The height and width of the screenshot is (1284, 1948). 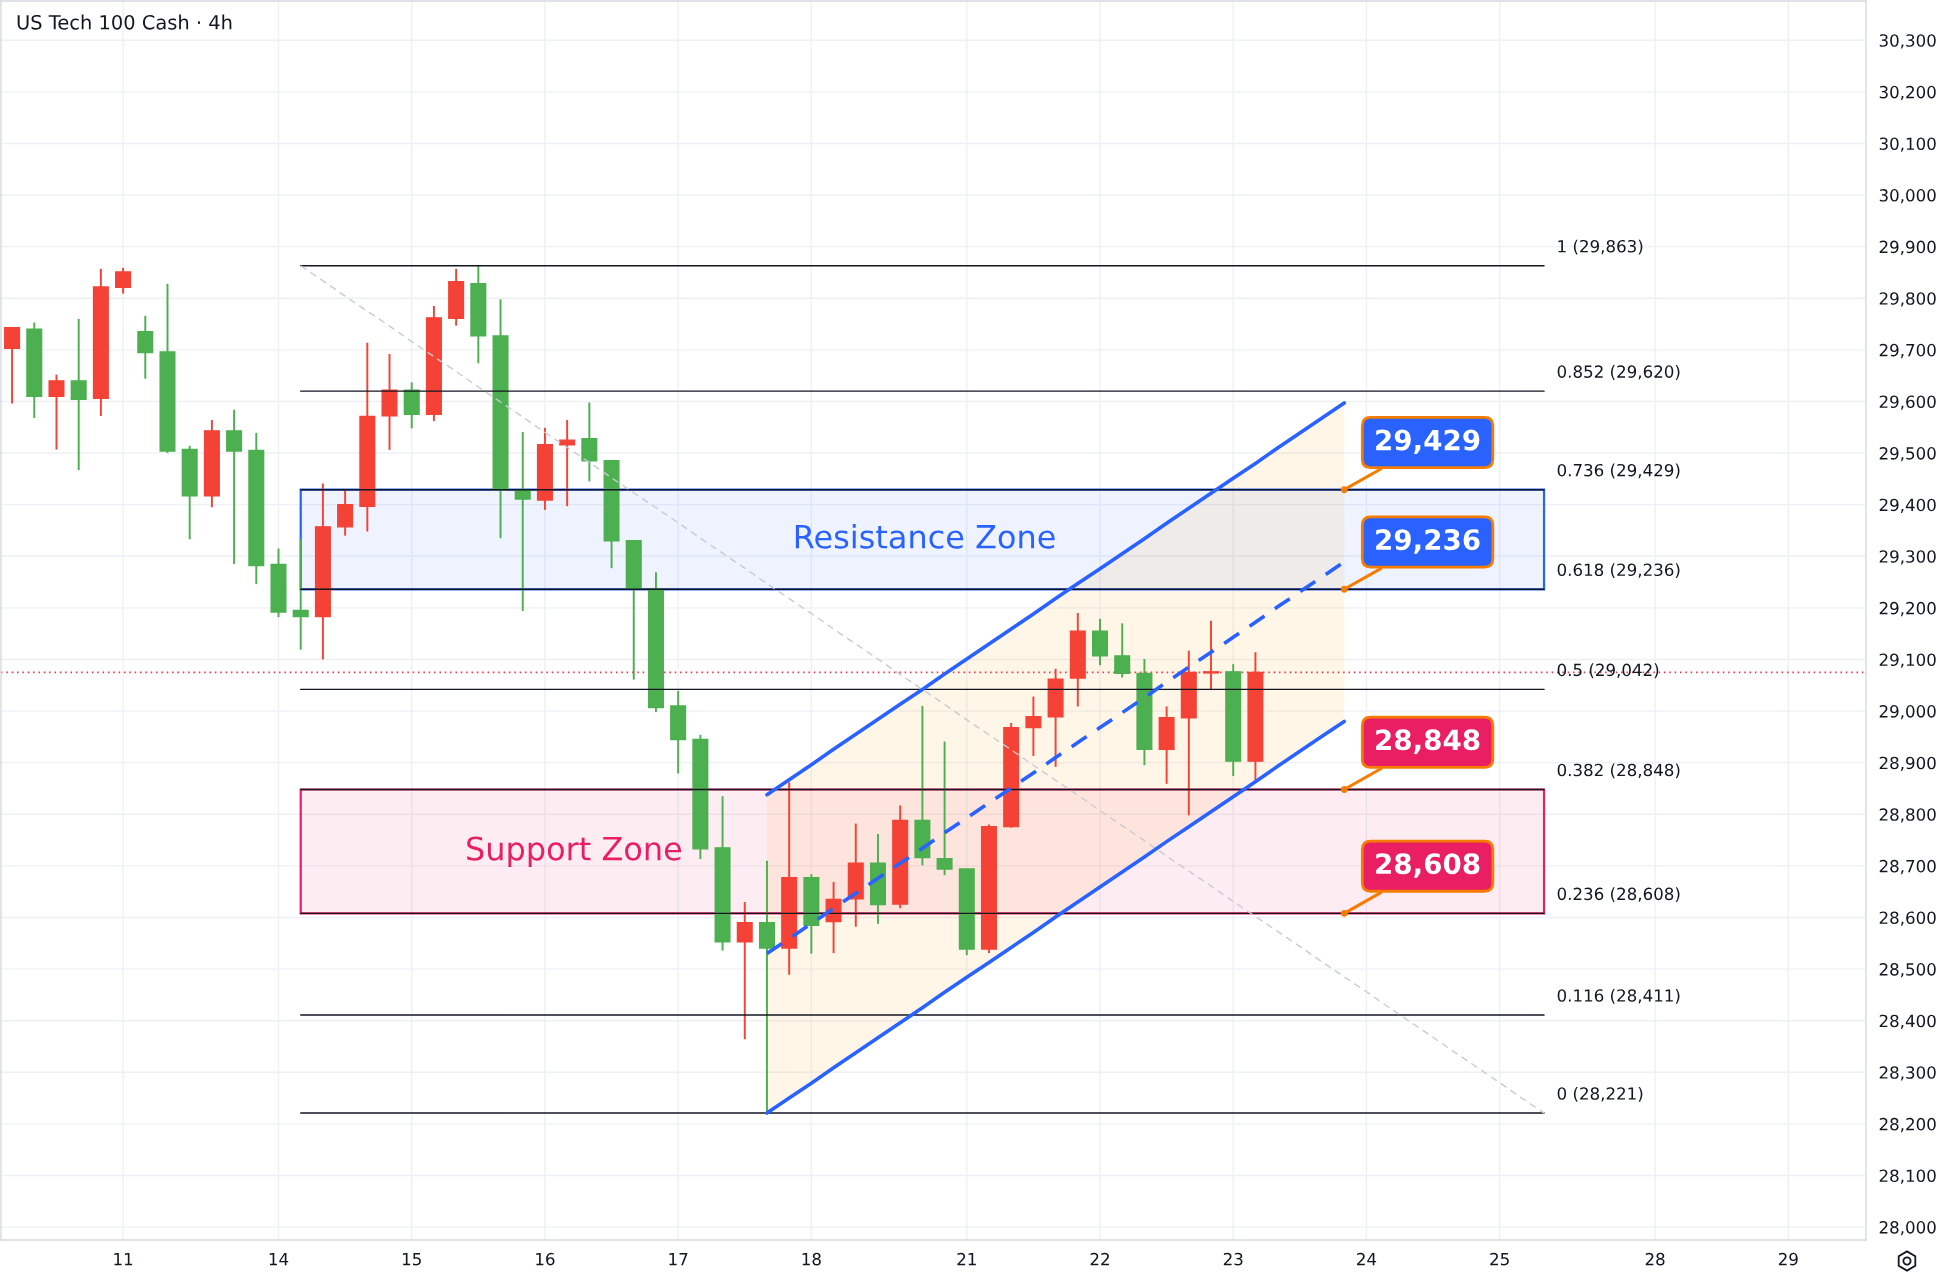 What do you see at coordinates (123, 1259) in the screenshot?
I see `x-tick-label: 11` at bounding box center [123, 1259].